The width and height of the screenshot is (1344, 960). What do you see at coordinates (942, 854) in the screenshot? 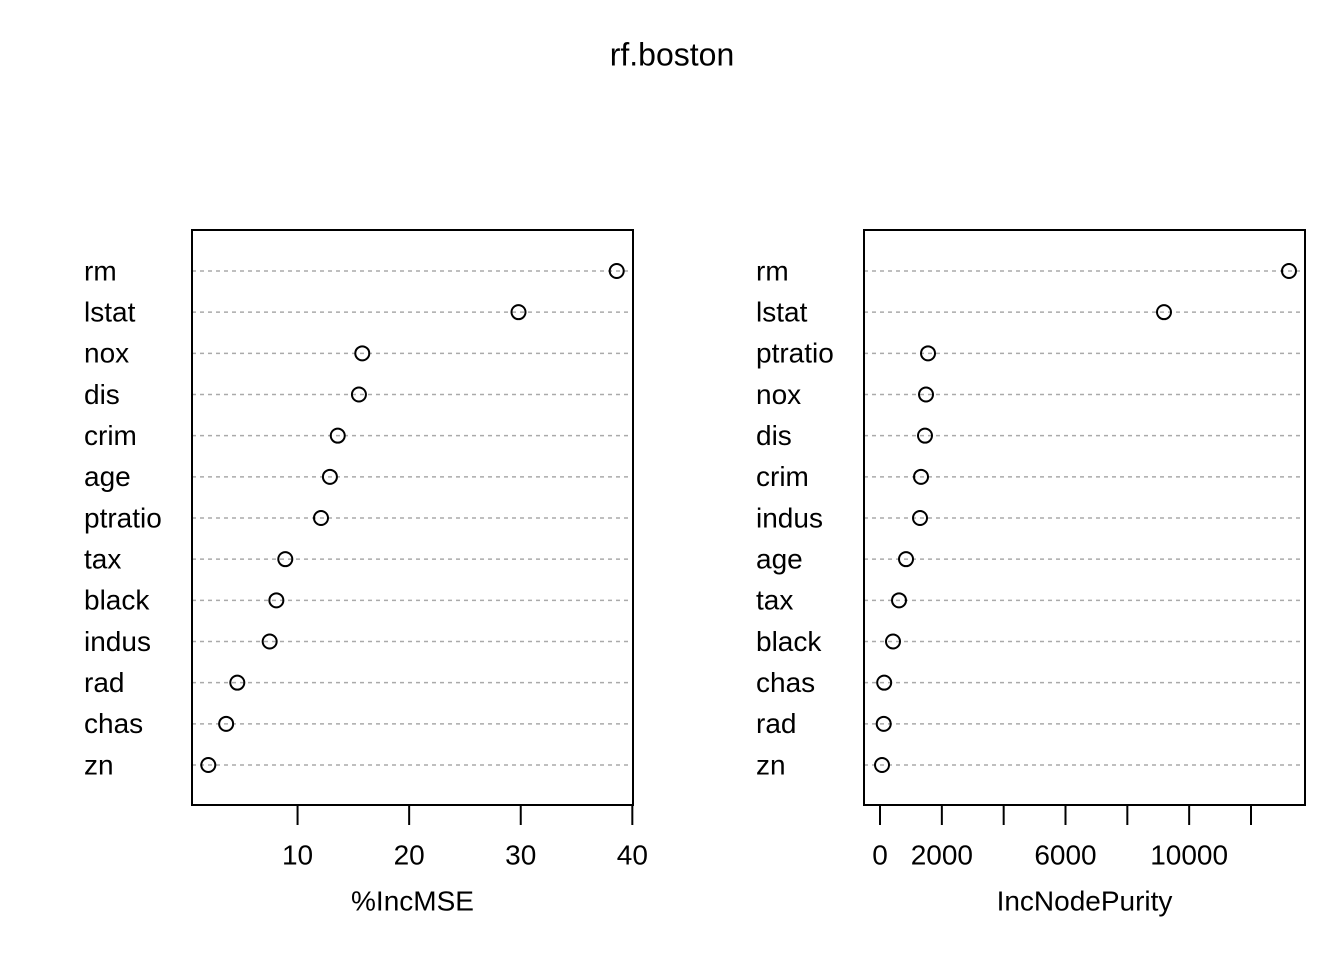
I see `x-tick-label: 2000` at bounding box center [942, 854].